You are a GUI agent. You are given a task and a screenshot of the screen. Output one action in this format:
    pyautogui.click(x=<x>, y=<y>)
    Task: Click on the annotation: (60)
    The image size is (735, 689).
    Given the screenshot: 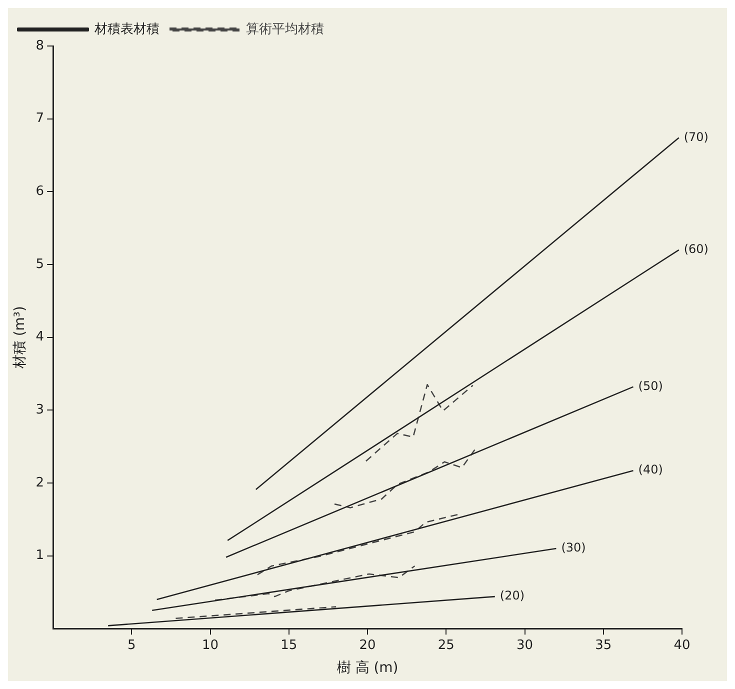 What is the action you would take?
    pyautogui.click(x=696, y=249)
    